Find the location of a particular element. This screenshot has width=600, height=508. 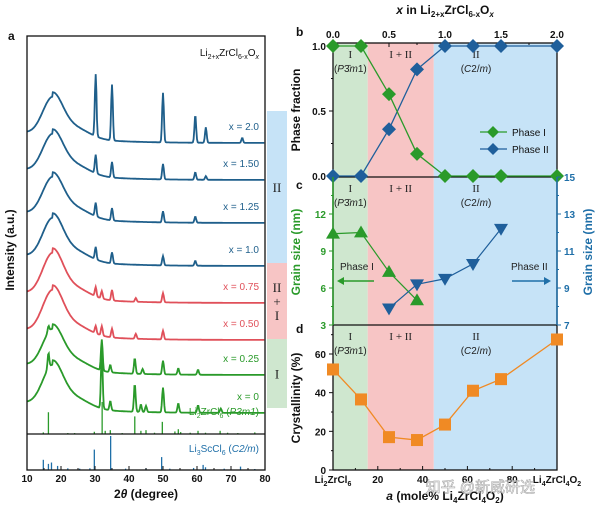

legend-label: Phase II is located at coordinates (530, 150).